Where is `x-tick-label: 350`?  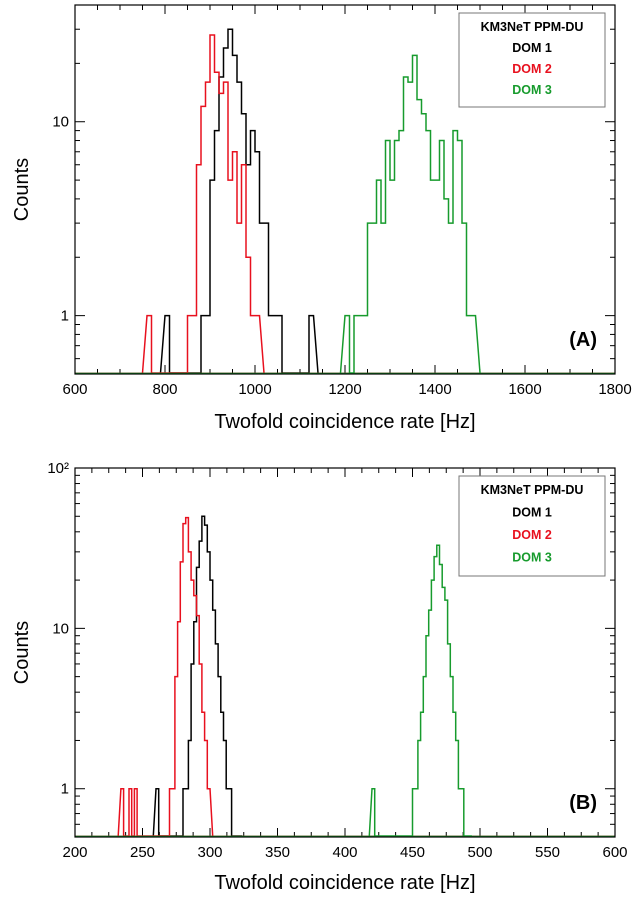
x-tick-label: 350 is located at coordinates (277, 852).